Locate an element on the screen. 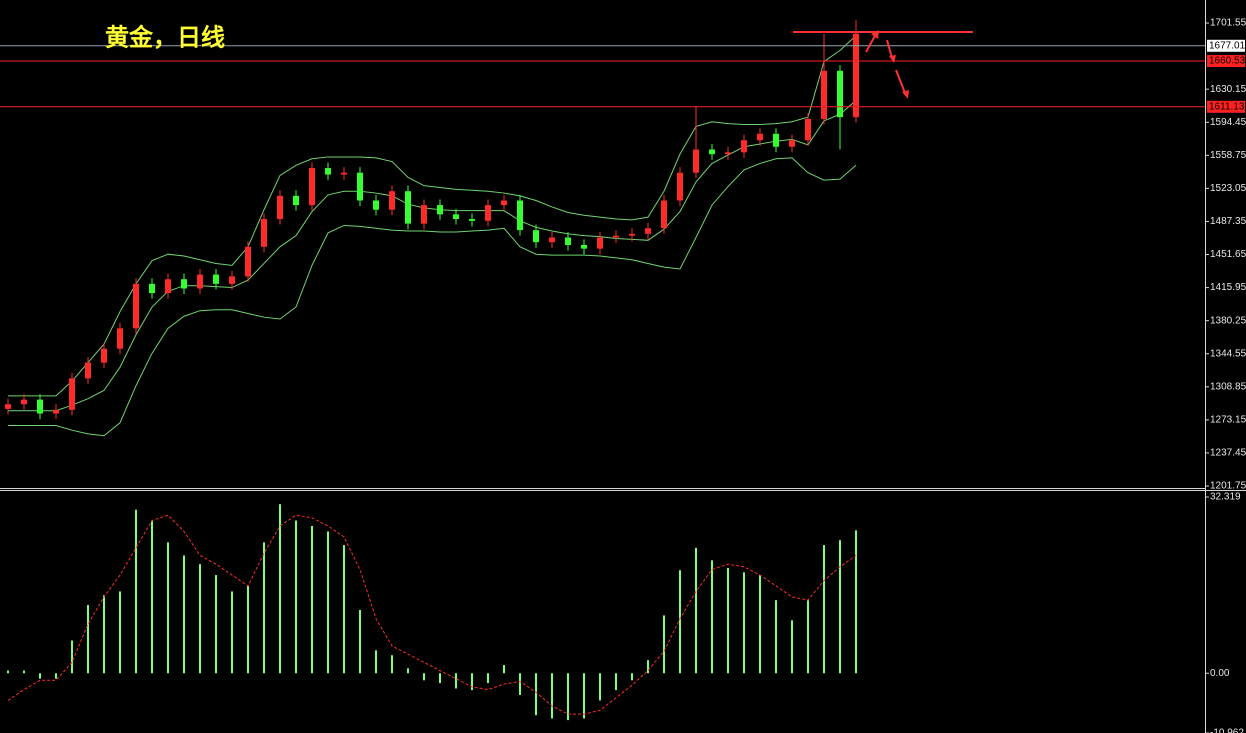  y-tick-label: 1201.75 is located at coordinates (1228, 486).